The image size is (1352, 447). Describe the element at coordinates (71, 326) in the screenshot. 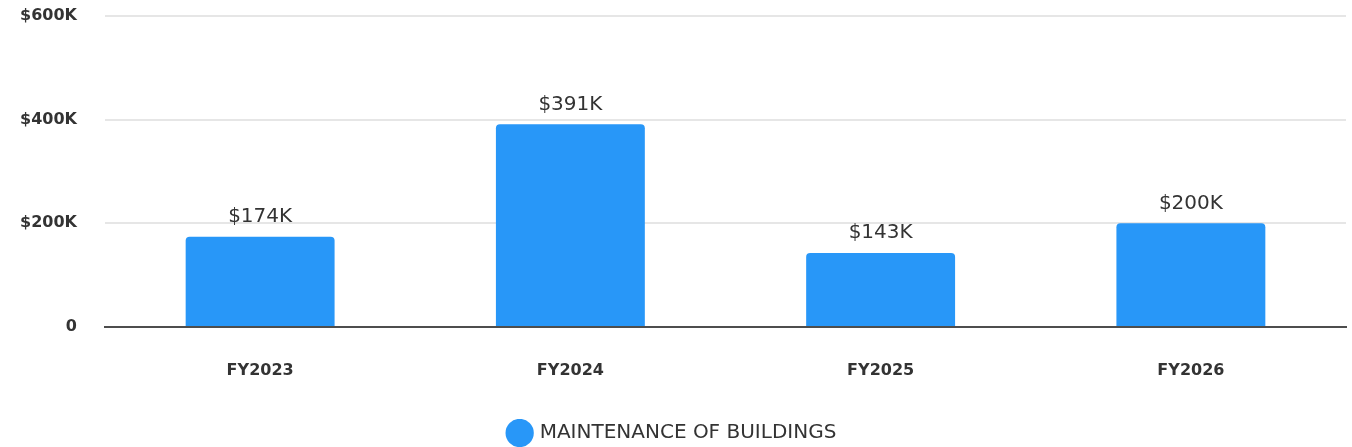

I see `y-tick-label: 0` at that location.